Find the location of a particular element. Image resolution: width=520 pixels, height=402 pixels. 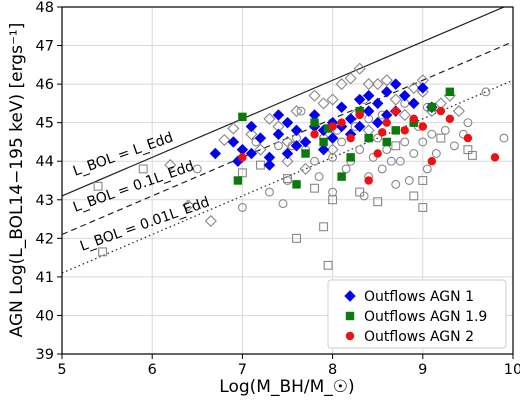

y-axis-label: AGN Log(L_BOL14−195 keV) [ergs⁻¹] is located at coordinates (17, 180).